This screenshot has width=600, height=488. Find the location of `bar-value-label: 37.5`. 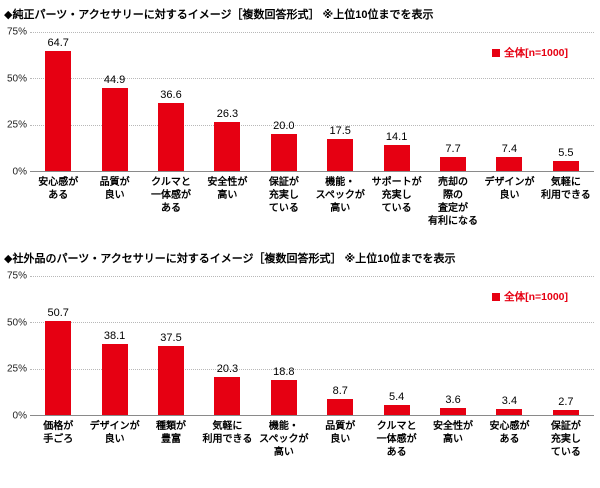

bar-value-label: 37.5 is located at coordinates (171, 337).